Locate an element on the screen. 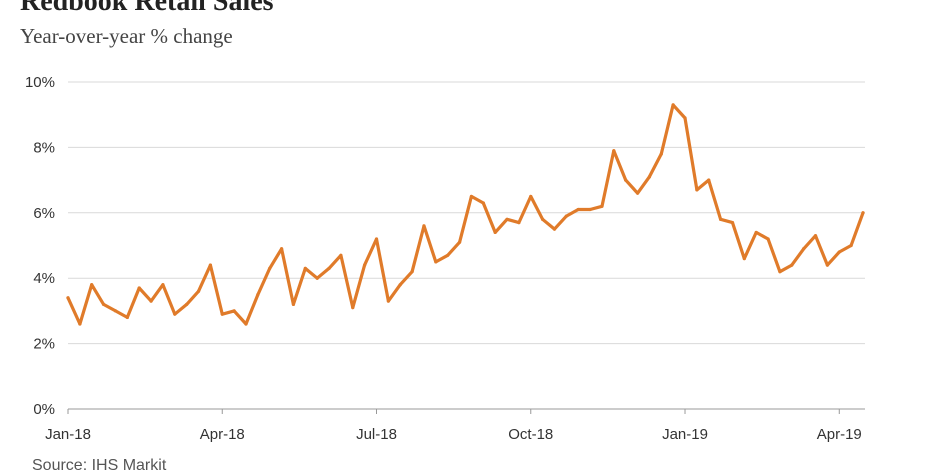  x-tick-label: Jan-19 is located at coordinates (685, 434).